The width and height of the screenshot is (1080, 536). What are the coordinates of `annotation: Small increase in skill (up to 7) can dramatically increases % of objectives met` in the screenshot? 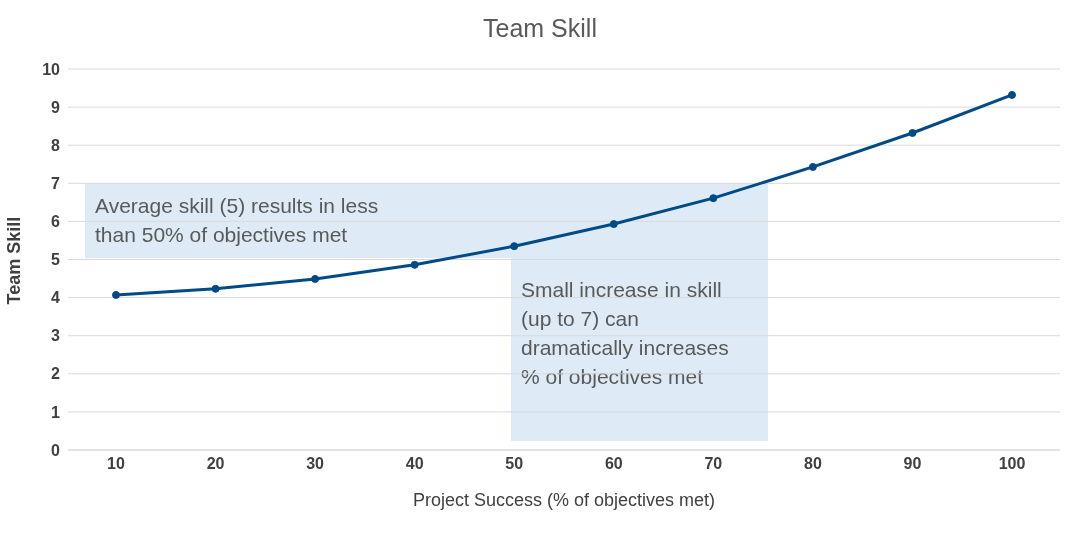 It's located at (625, 333).